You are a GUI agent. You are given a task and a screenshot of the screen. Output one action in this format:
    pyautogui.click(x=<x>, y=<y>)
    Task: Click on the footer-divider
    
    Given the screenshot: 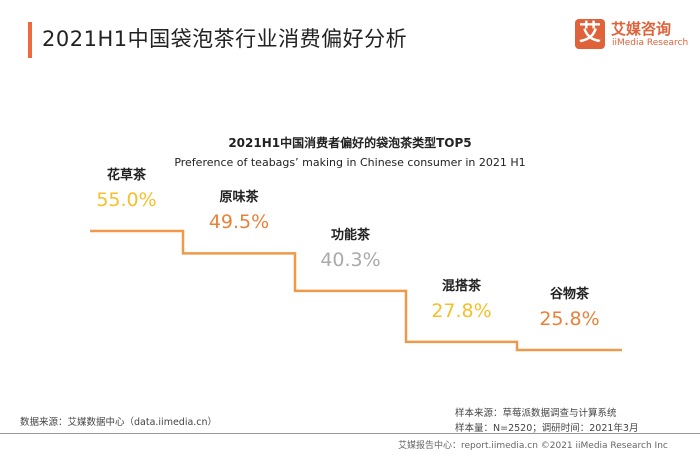 What is the action you would take?
    pyautogui.click(x=350, y=433)
    